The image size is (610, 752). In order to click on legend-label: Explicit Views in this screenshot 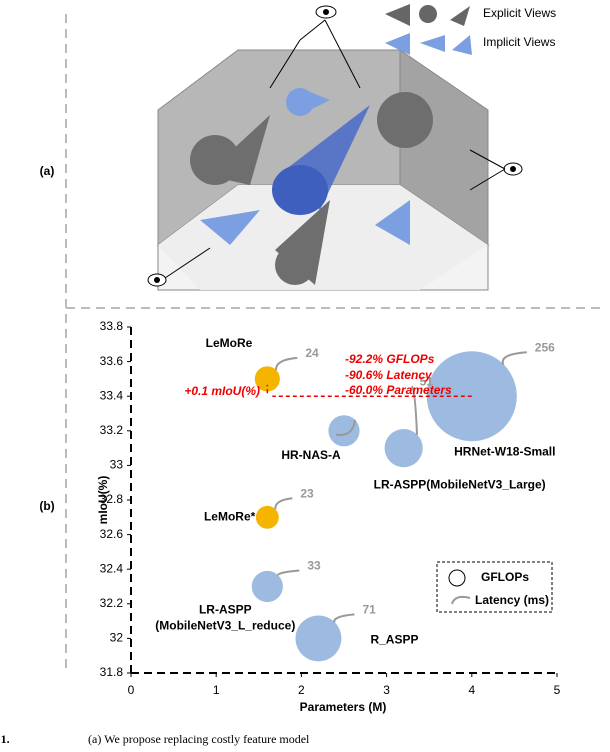, I will do `click(519, 13)`.